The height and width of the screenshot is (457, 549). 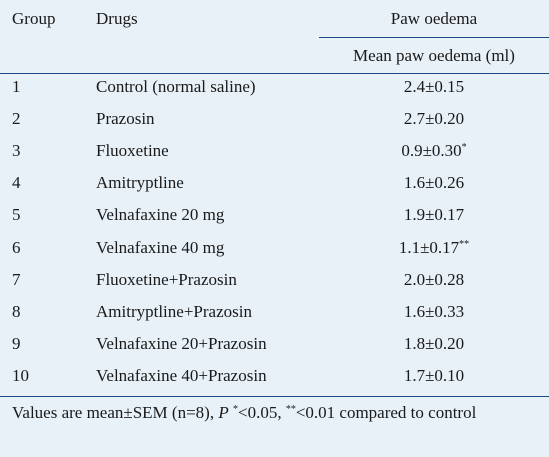 I want to click on cell-value-text: 1.6±0.33, so click(x=434, y=311).